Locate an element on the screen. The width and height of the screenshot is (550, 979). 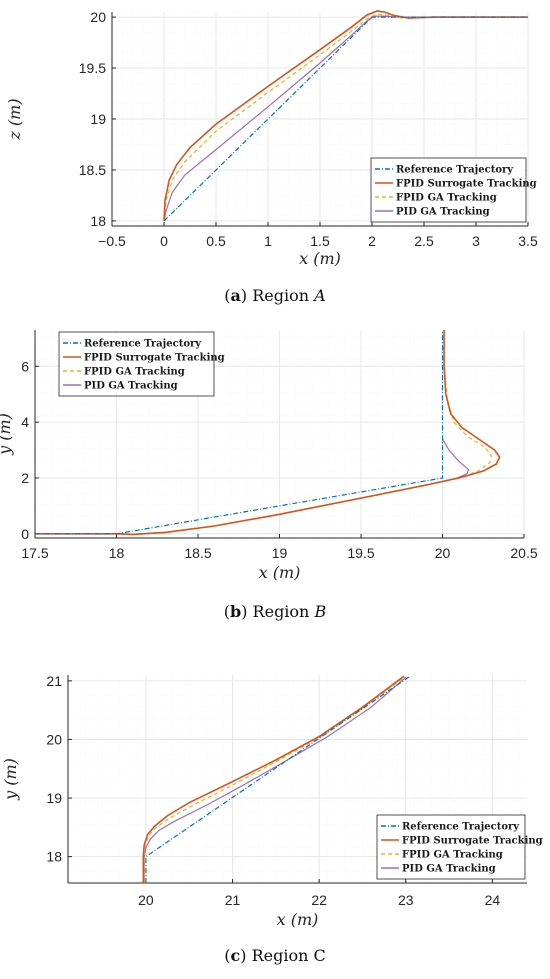
y-tick-label: 0 is located at coordinates (25, 534).